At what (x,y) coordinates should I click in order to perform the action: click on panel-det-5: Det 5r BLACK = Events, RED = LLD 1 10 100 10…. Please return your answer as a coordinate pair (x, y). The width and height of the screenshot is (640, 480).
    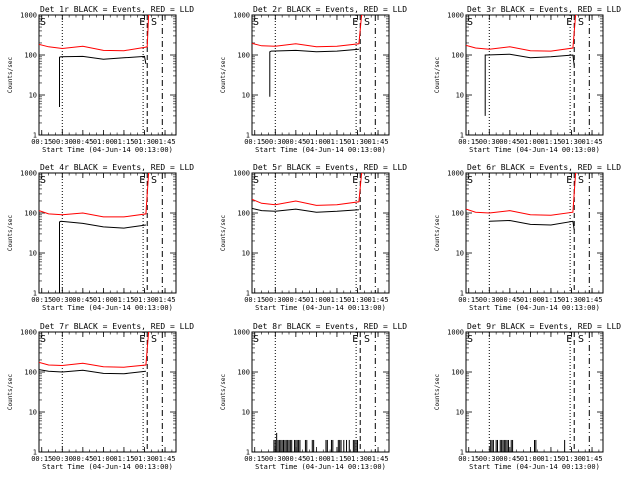
    Looking at the image, I should click on (313, 237).